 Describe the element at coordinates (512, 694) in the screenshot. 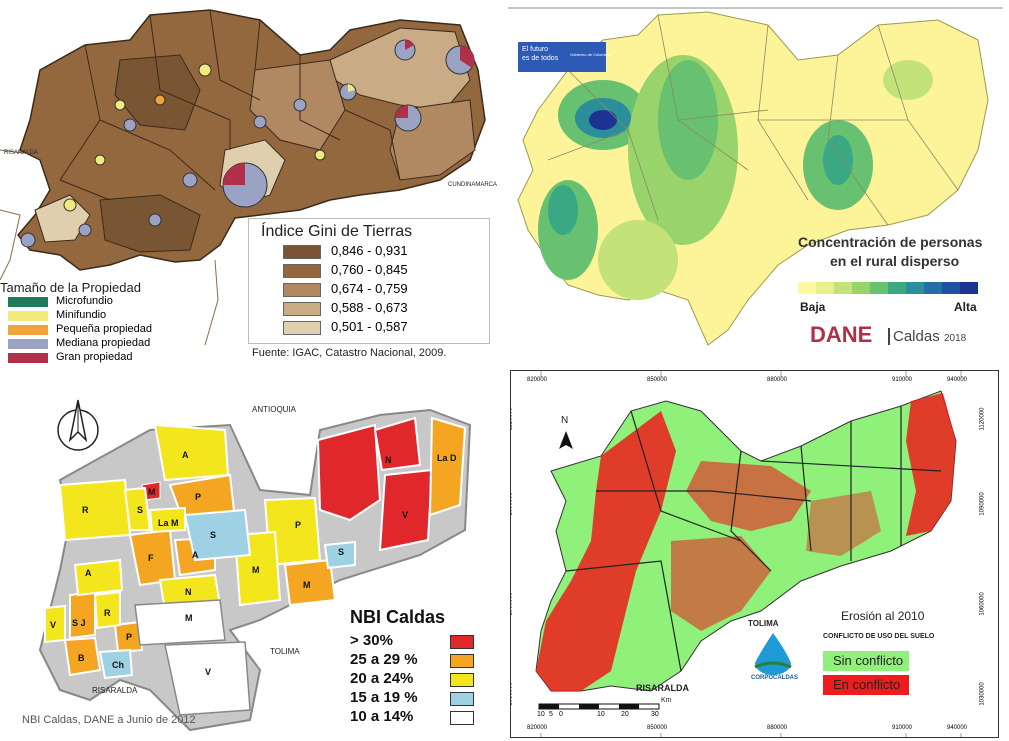

I see `erosion-y-tick-left: 1030000` at that location.